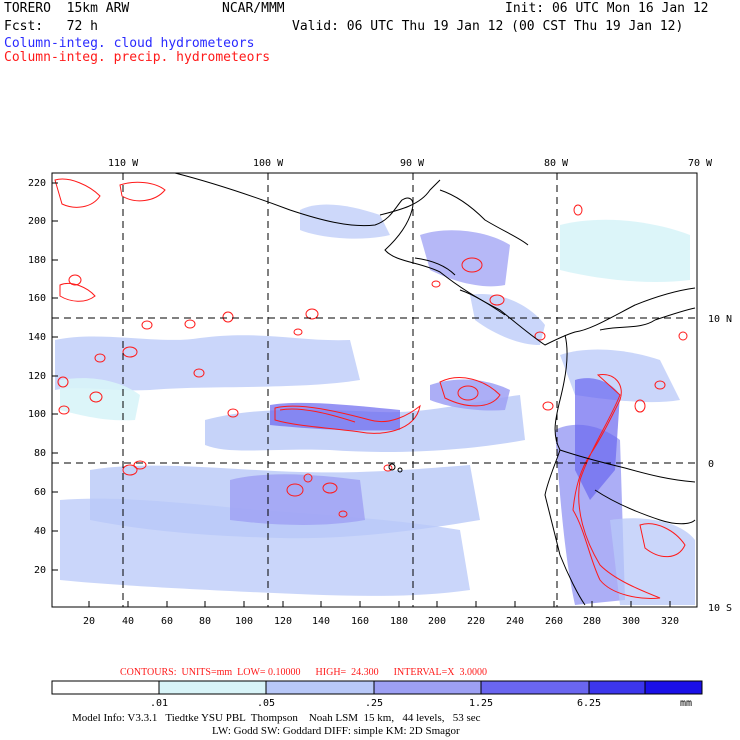 This screenshot has width=740, height=740. What do you see at coordinates (244, 621) in the screenshot?
I see `bottom-tick-label: 100` at bounding box center [244, 621].